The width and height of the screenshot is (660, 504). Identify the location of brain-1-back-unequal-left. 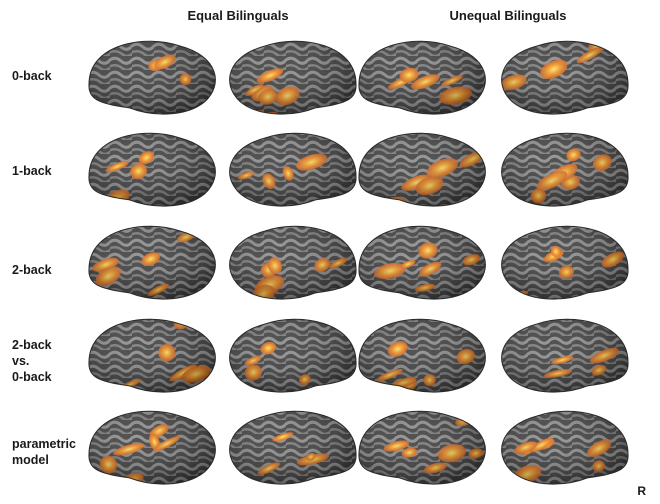
(424, 172).